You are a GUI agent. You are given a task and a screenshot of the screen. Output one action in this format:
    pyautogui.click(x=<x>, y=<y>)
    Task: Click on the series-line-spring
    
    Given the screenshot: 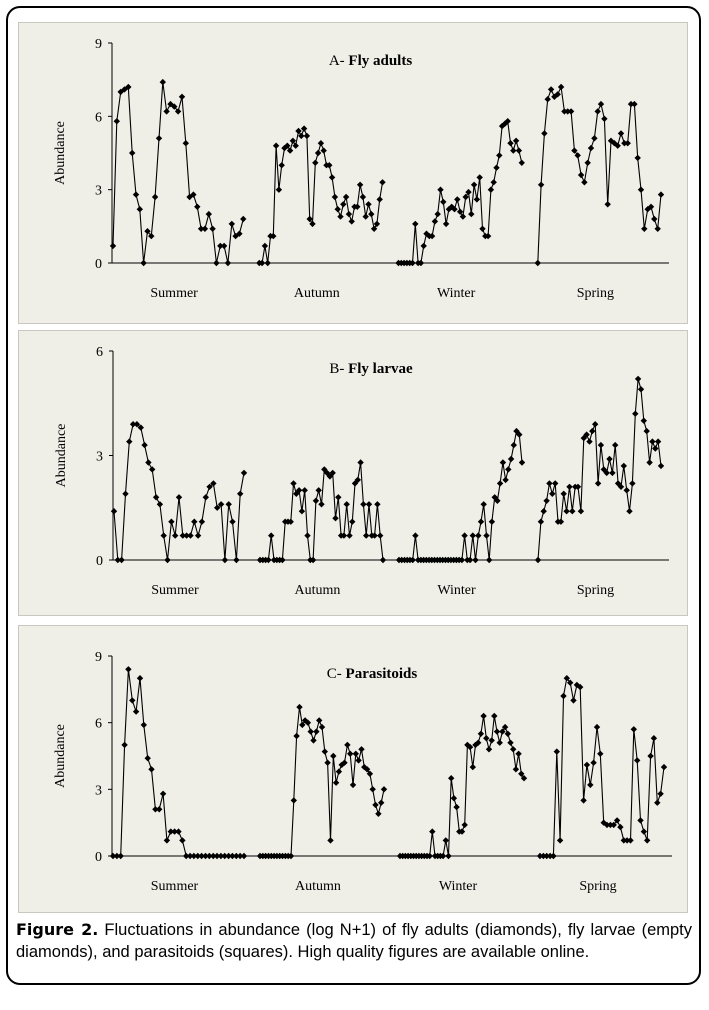 What is the action you would take?
    pyautogui.click(x=602, y=766)
    